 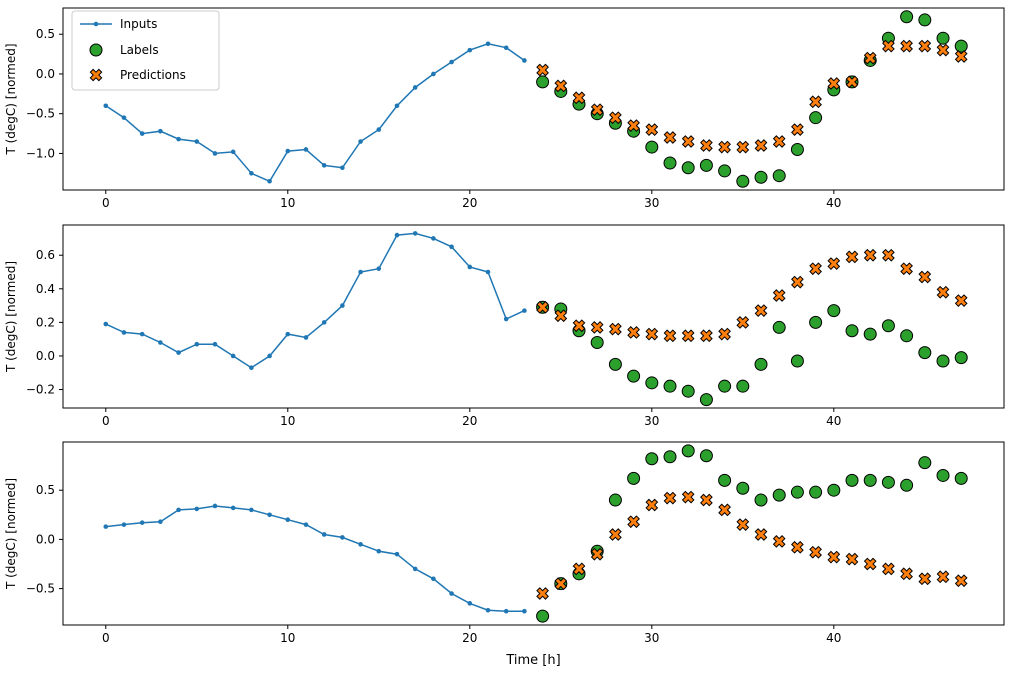 I want to click on legend-predictions-x-icon, so click(x=96, y=75).